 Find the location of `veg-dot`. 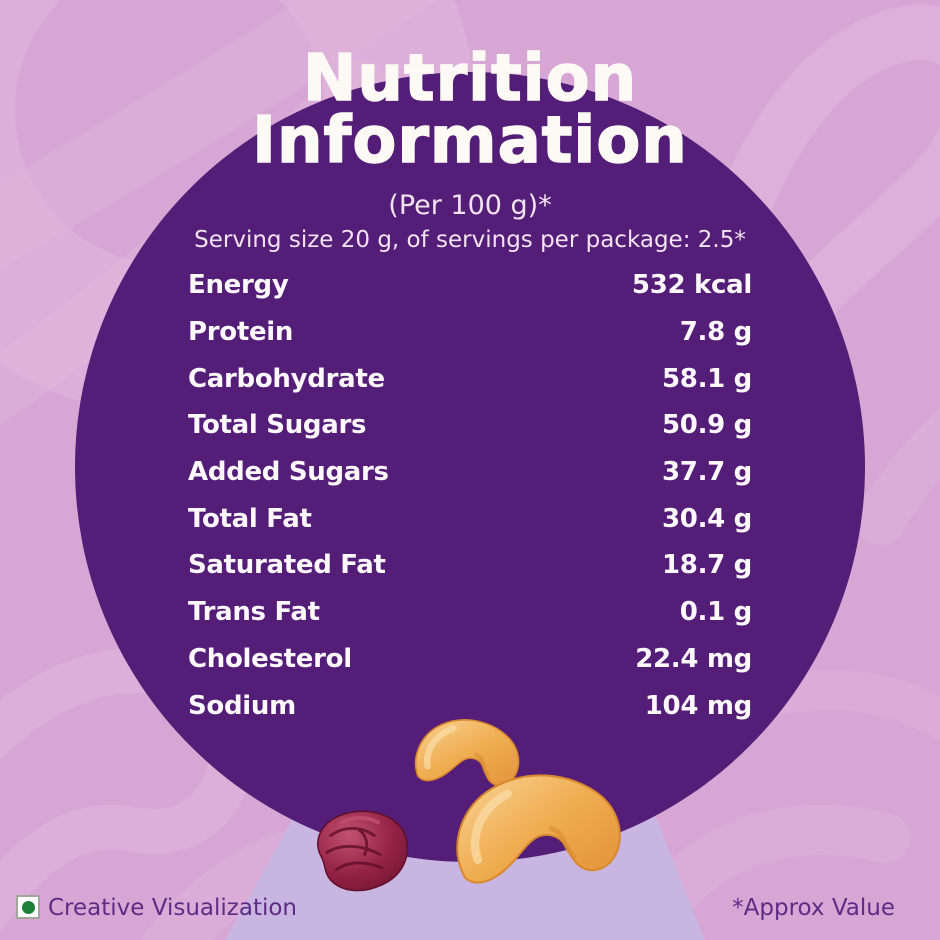

veg-dot is located at coordinates (28, 907).